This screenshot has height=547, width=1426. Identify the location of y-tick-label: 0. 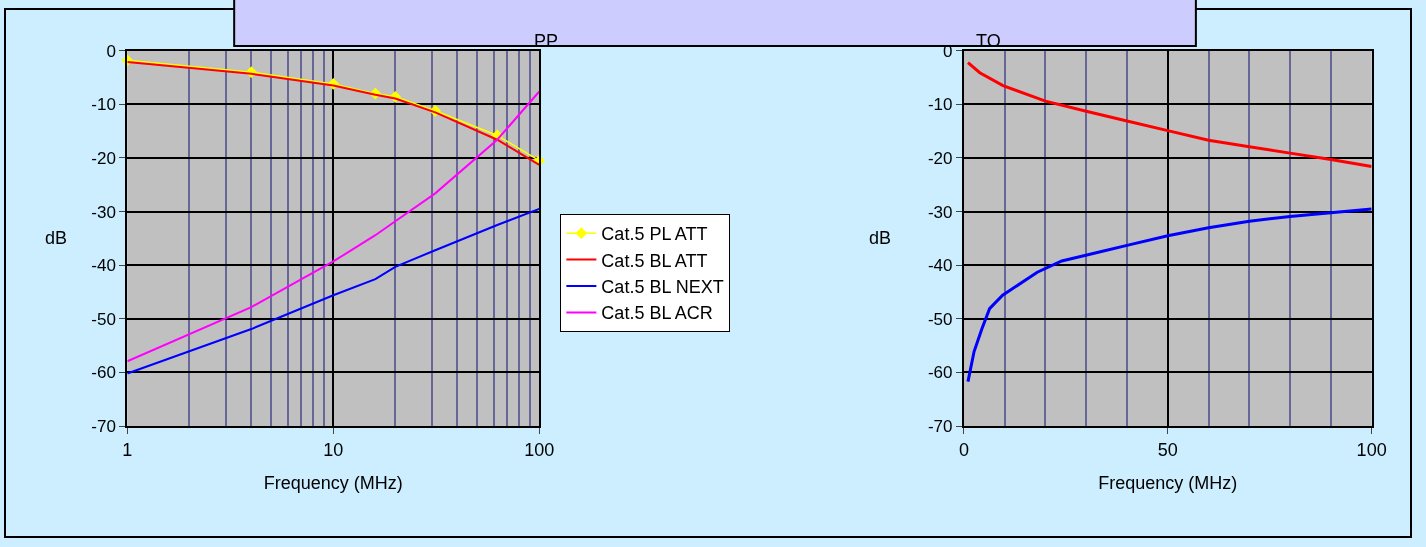
(111, 51).